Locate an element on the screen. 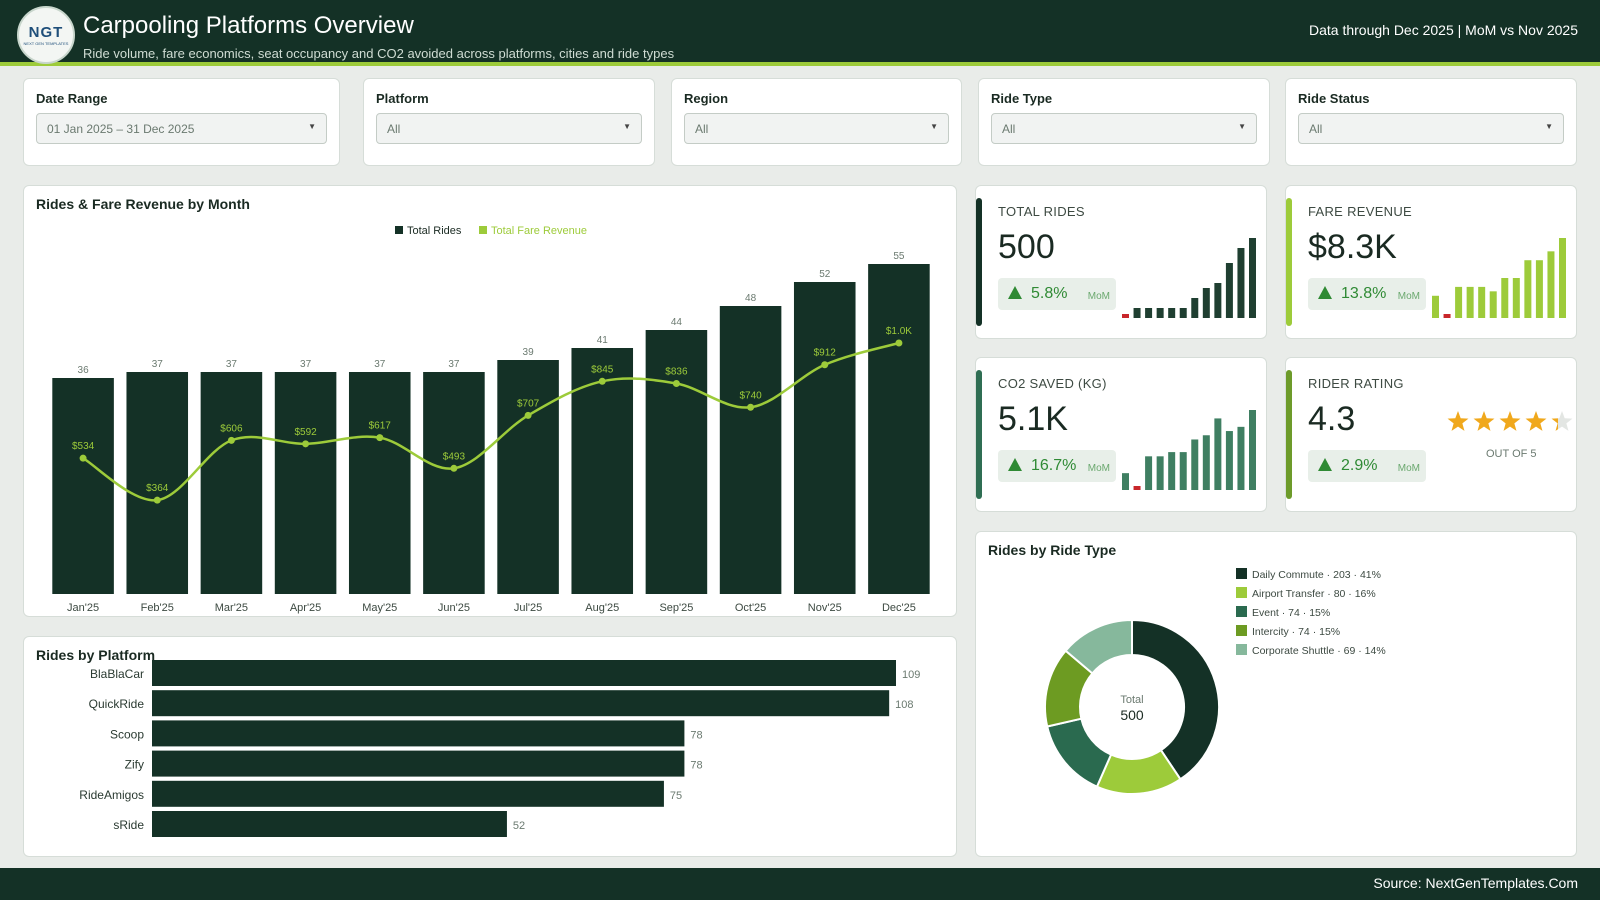  kpi-sparkline is located at coordinates (1189, 450).